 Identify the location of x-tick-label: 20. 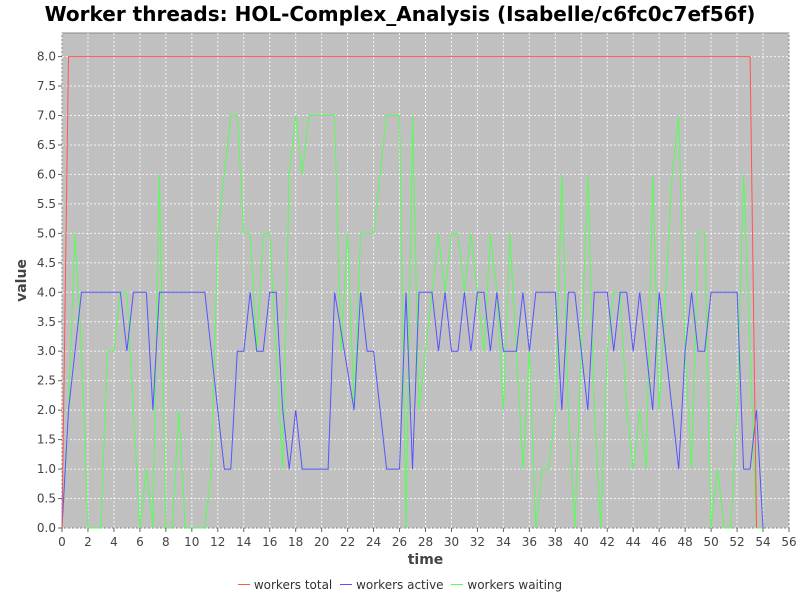
(321, 542).